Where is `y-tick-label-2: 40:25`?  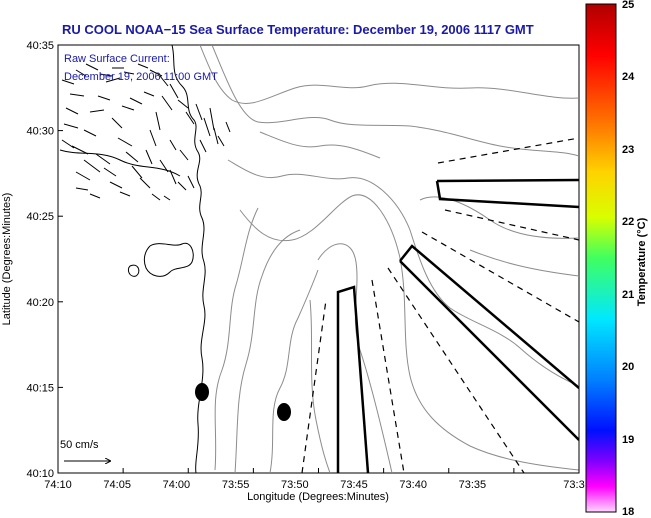 y-tick-label-2: 40:25 is located at coordinates (40, 217).